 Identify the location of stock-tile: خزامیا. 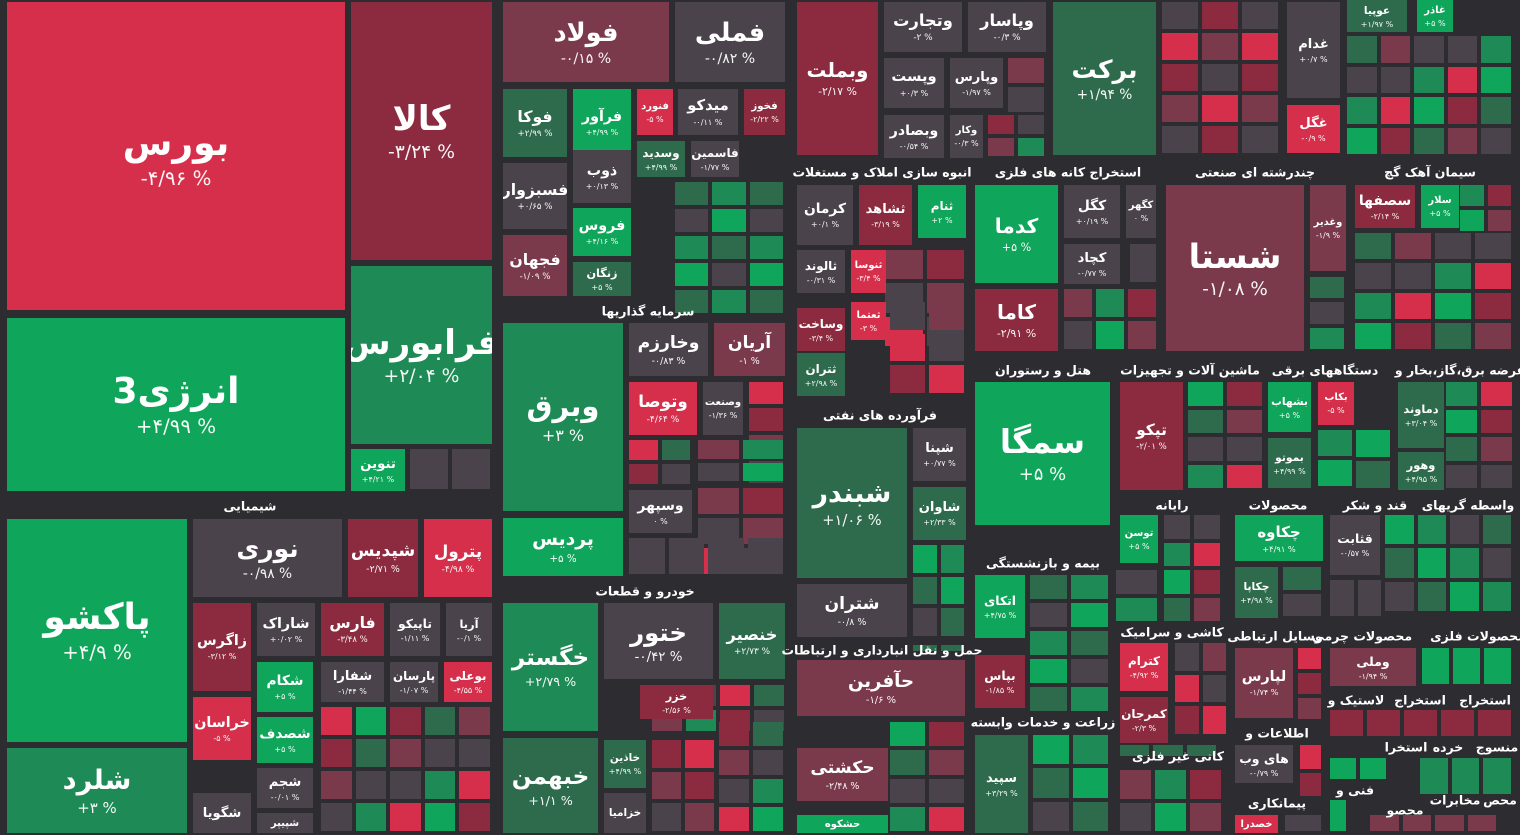
(625, 813).